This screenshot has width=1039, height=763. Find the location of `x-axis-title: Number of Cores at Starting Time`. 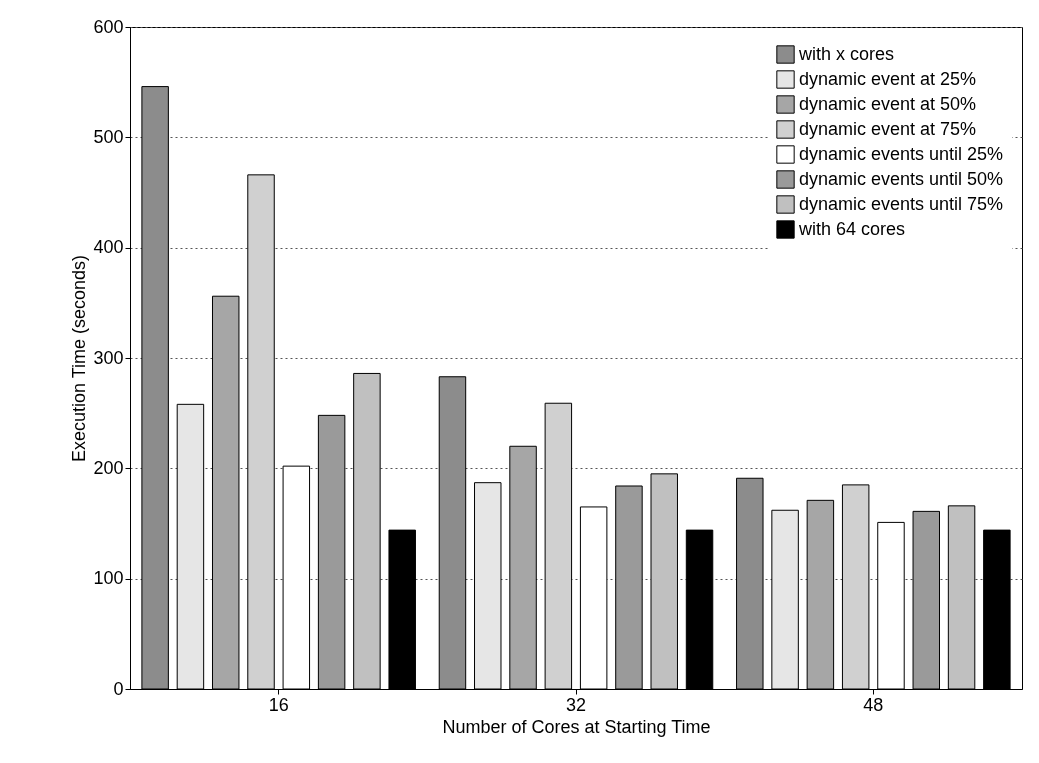

x-axis-title: Number of Cores at Starting Time is located at coordinates (576, 726).